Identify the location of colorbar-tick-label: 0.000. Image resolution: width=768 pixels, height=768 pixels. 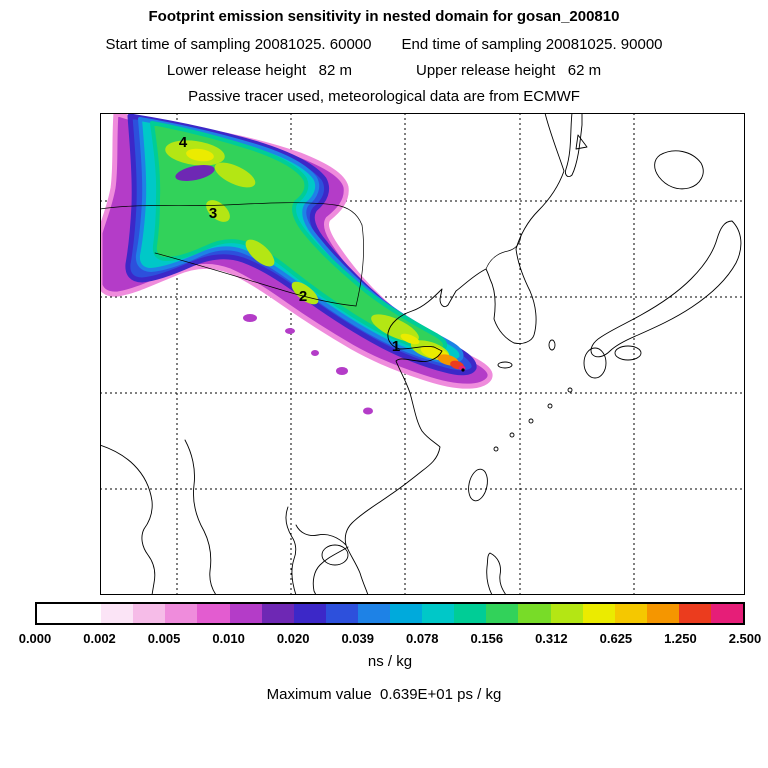
(35, 638).